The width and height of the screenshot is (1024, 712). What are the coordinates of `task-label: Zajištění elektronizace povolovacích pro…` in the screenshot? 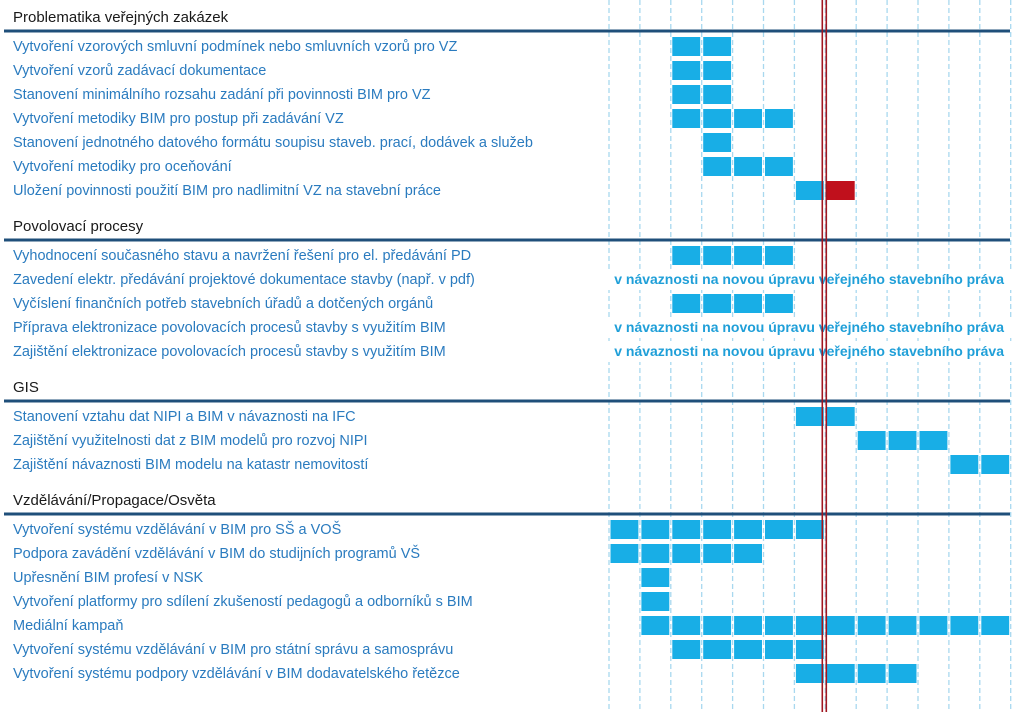 It's located at (229, 352).